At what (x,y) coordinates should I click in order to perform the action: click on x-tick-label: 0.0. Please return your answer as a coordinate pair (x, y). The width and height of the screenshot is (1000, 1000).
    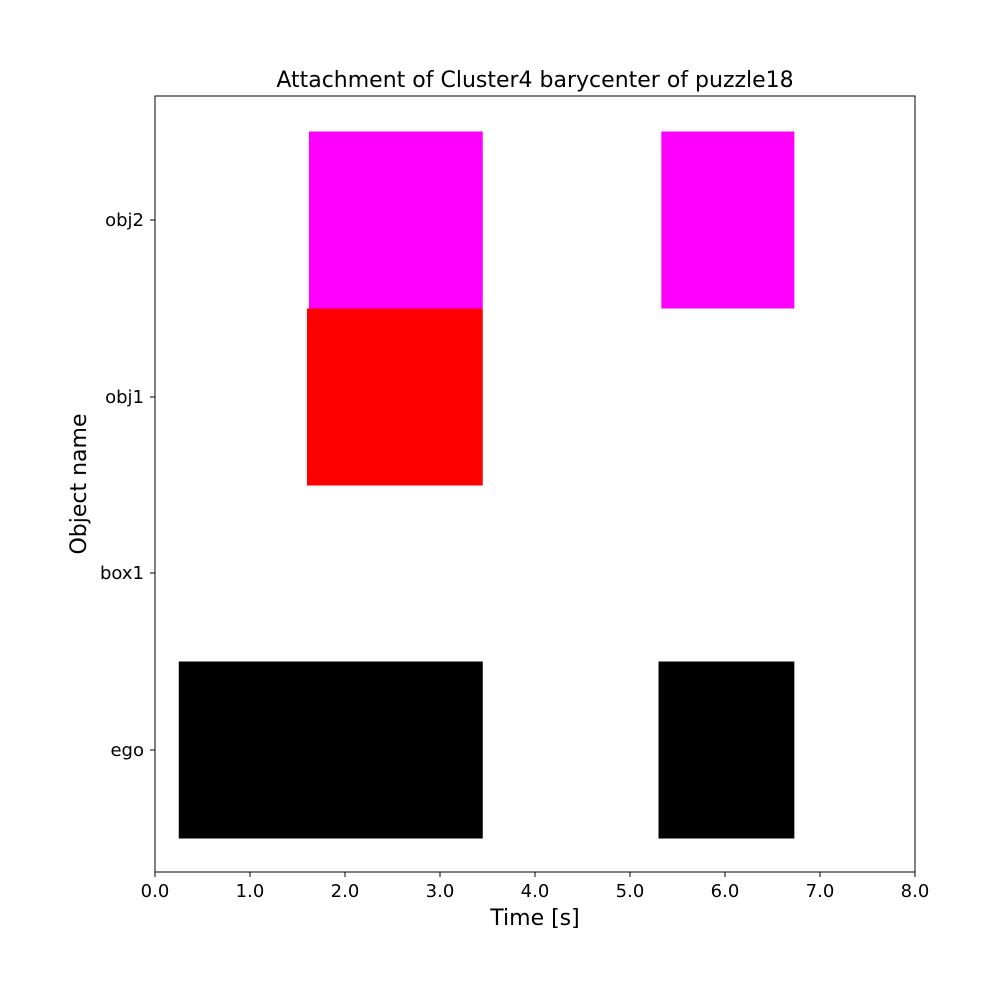
    Looking at the image, I should click on (155, 891).